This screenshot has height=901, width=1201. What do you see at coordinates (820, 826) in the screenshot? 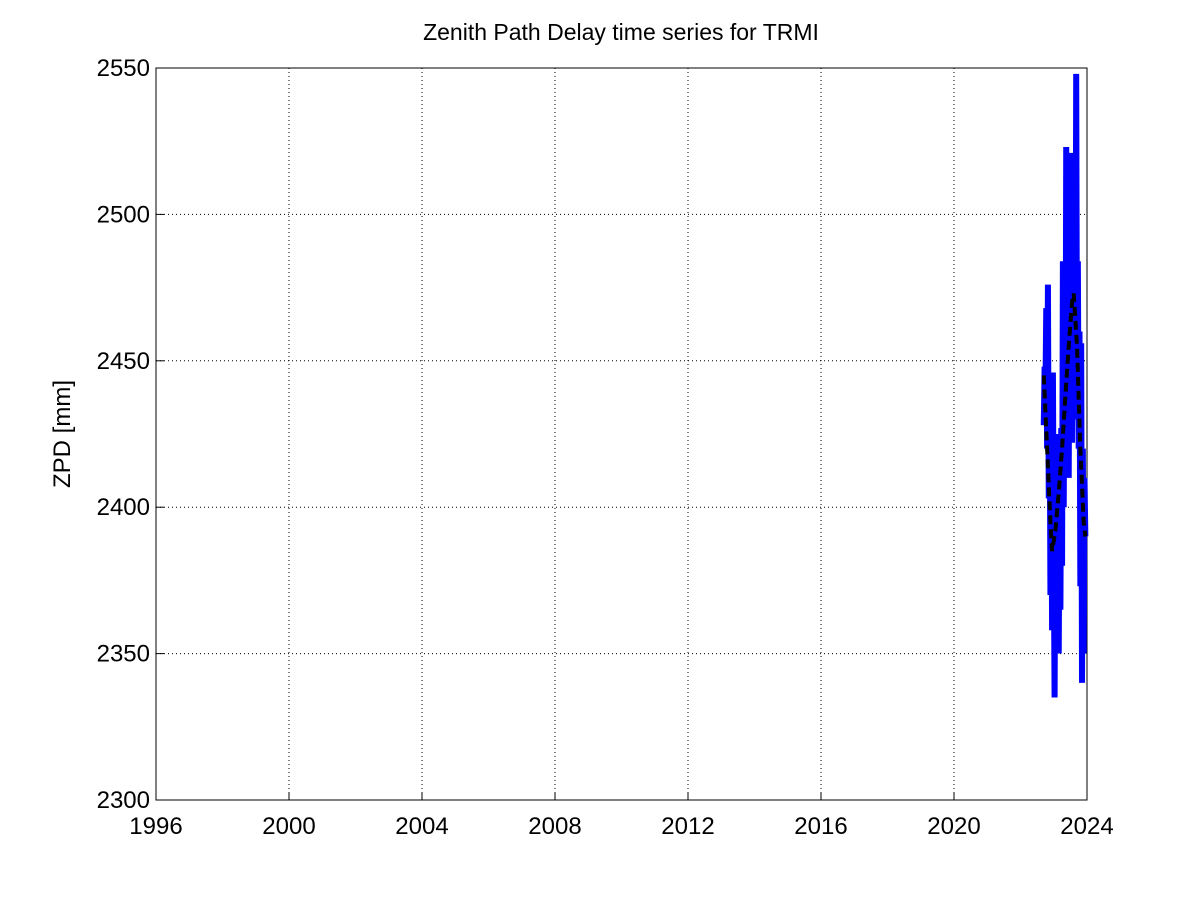
I see `x-tick-label: 2016` at bounding box center [820, 826].